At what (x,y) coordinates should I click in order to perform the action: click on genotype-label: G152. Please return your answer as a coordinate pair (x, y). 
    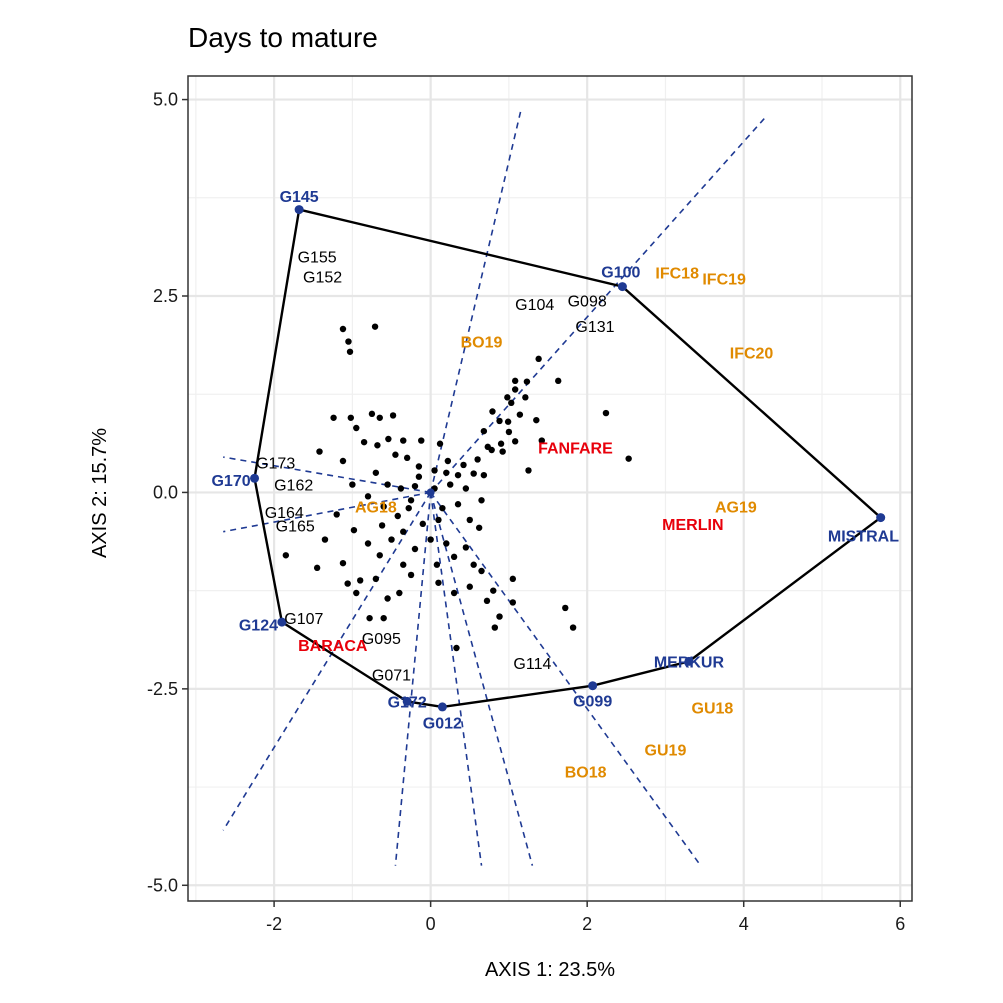
    Looking at the image, I should click on (322, 277).